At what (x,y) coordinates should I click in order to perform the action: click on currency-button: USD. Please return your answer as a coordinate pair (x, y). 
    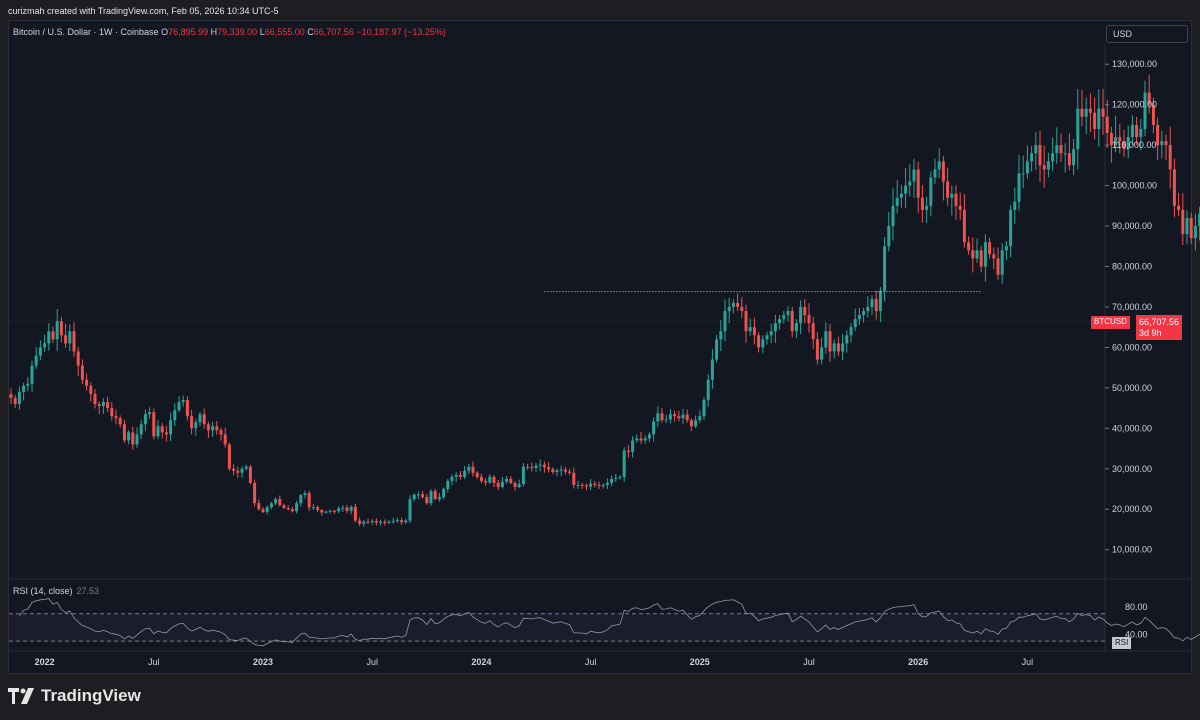
    Looking at the image, I should click on (1147, 34).